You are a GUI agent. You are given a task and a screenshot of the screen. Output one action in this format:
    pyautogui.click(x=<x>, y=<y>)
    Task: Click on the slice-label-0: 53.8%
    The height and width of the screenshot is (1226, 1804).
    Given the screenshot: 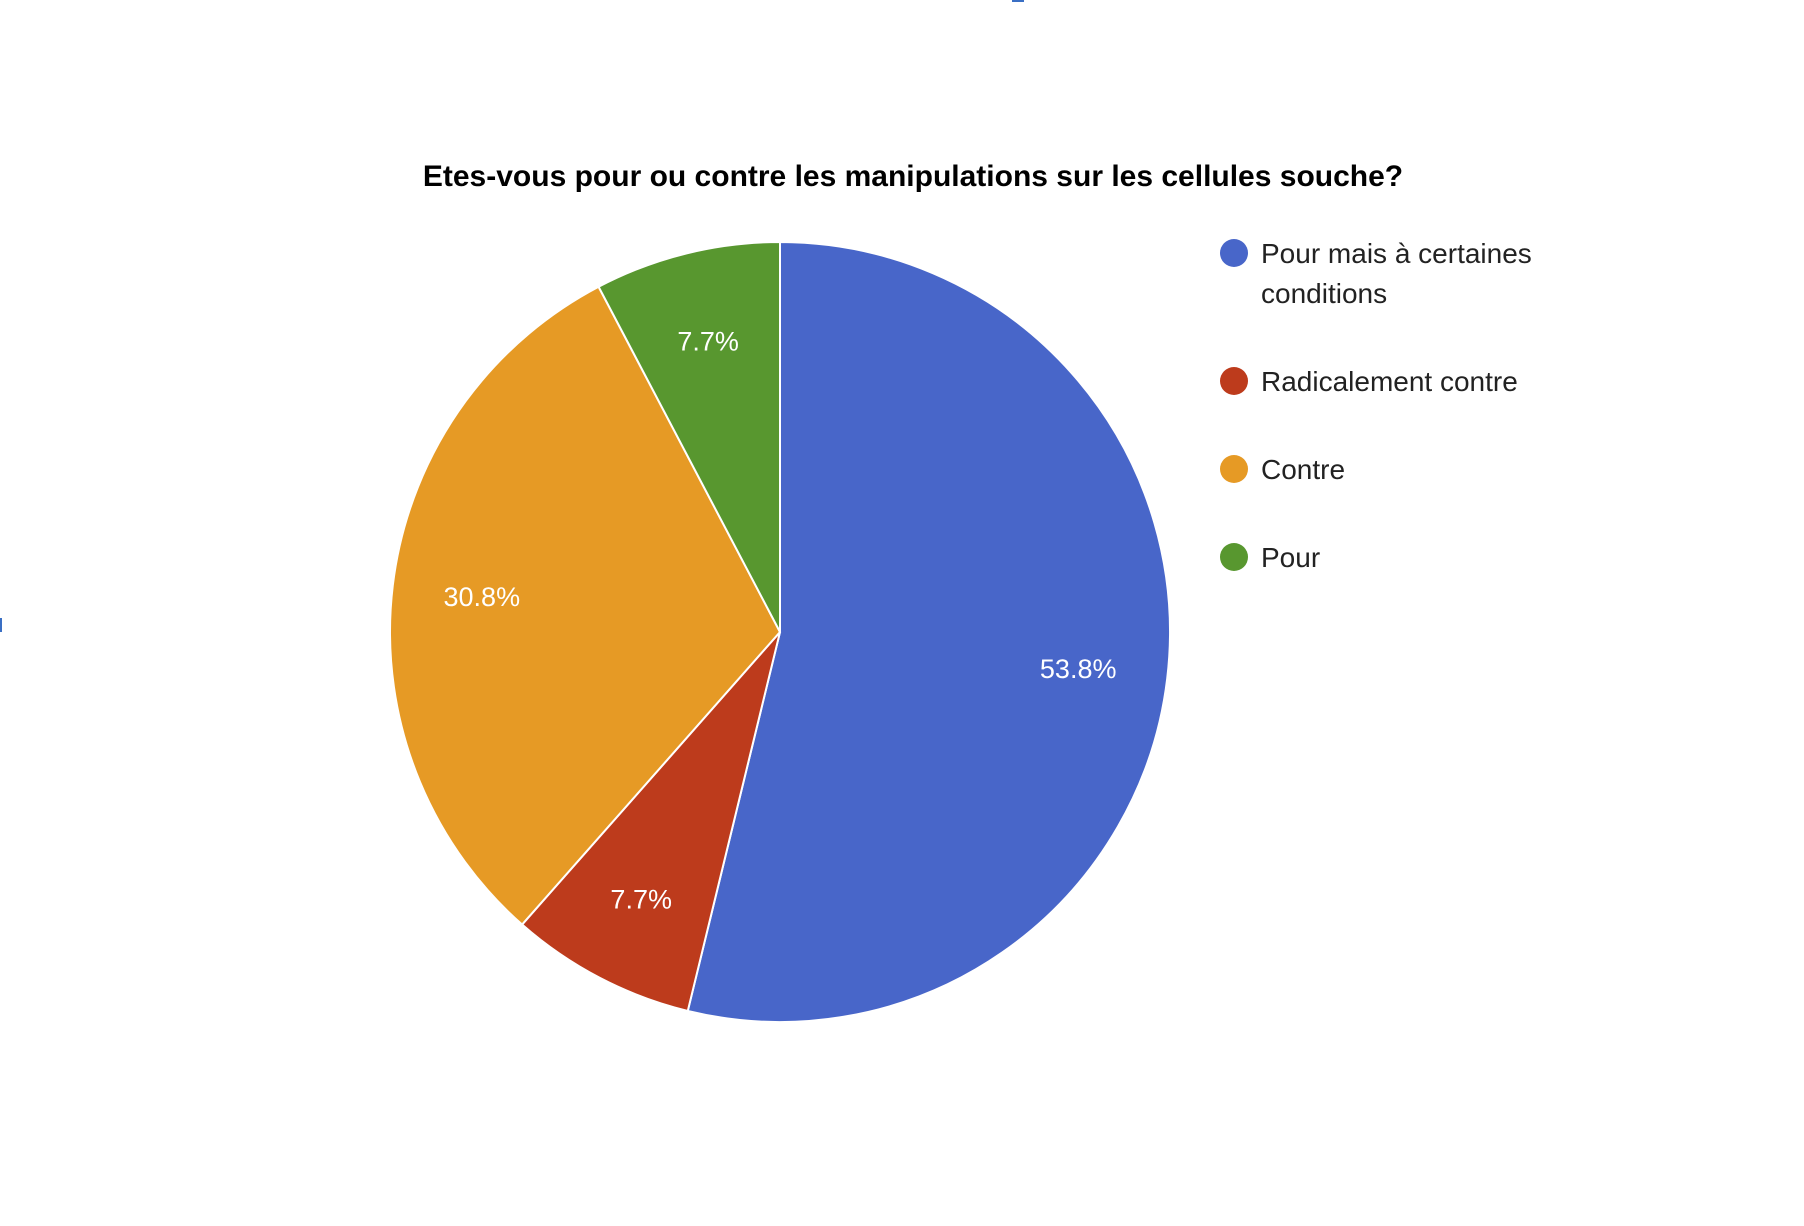 What is the action you would take?
    pyautogui.click(x=1078, y=669)
    